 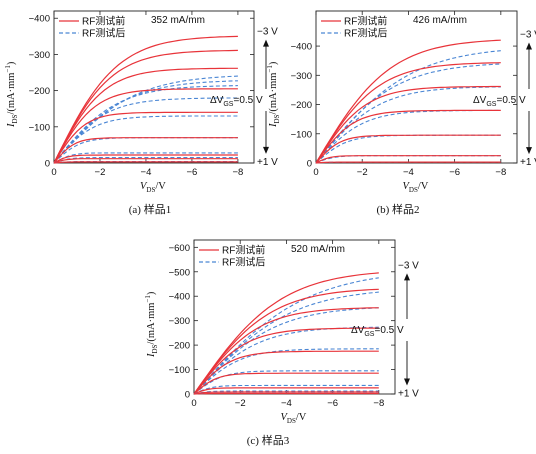 What do you see at coordinates (294, 418) in the screenshot?
I see `x-axis-label: VDS/V` at bounding box center [294, 418].